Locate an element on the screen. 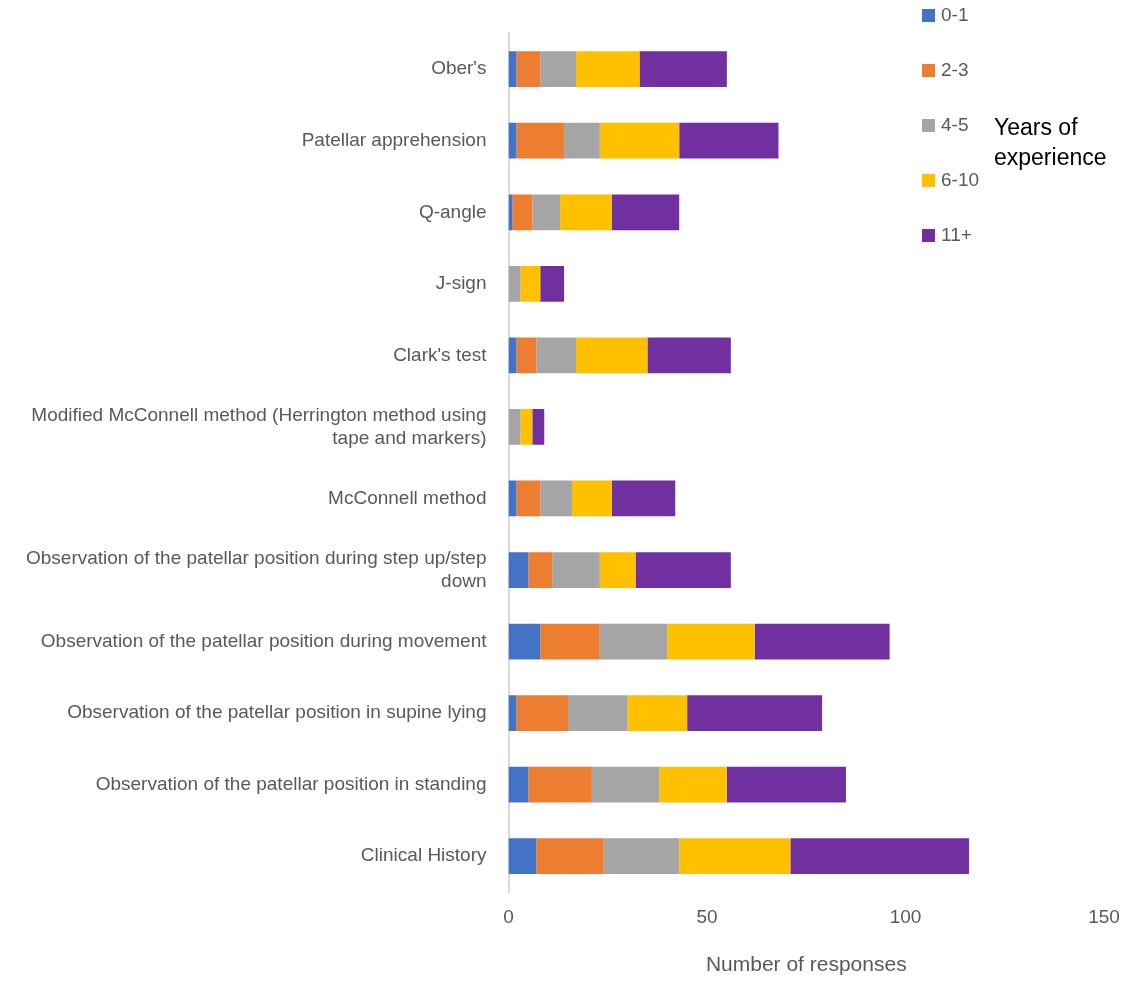 The height and width of the screenshot is (986, 1144). y-tick-label: Patellar apprehension is located at coordinates (394, 139).